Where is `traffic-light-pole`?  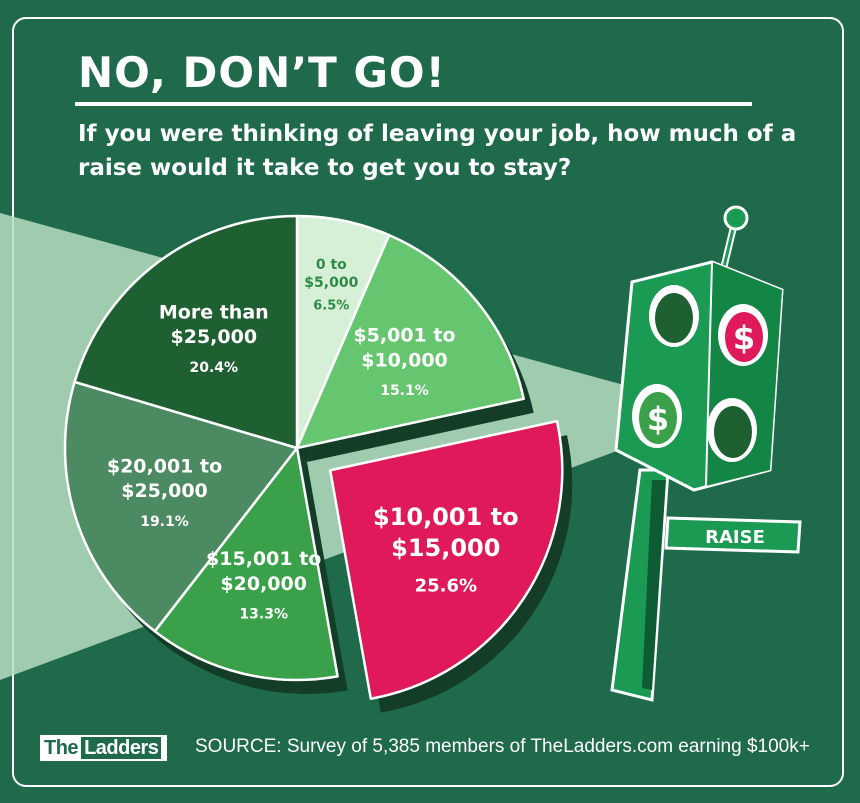
traffic-light-pole is located at coordinates (640, 585).